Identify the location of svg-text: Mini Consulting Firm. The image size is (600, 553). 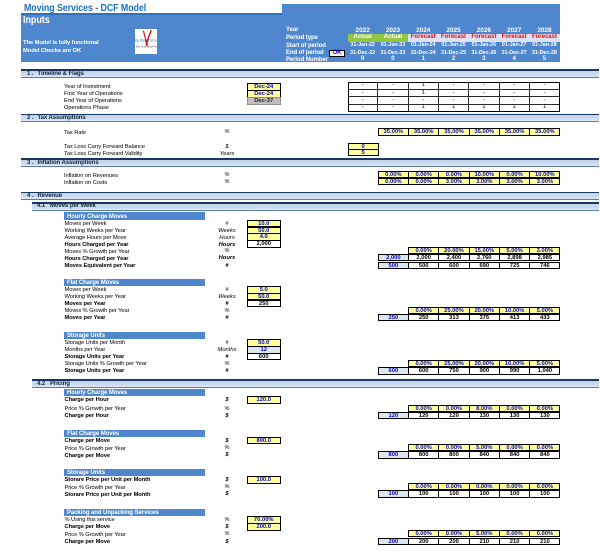
(146, 46).